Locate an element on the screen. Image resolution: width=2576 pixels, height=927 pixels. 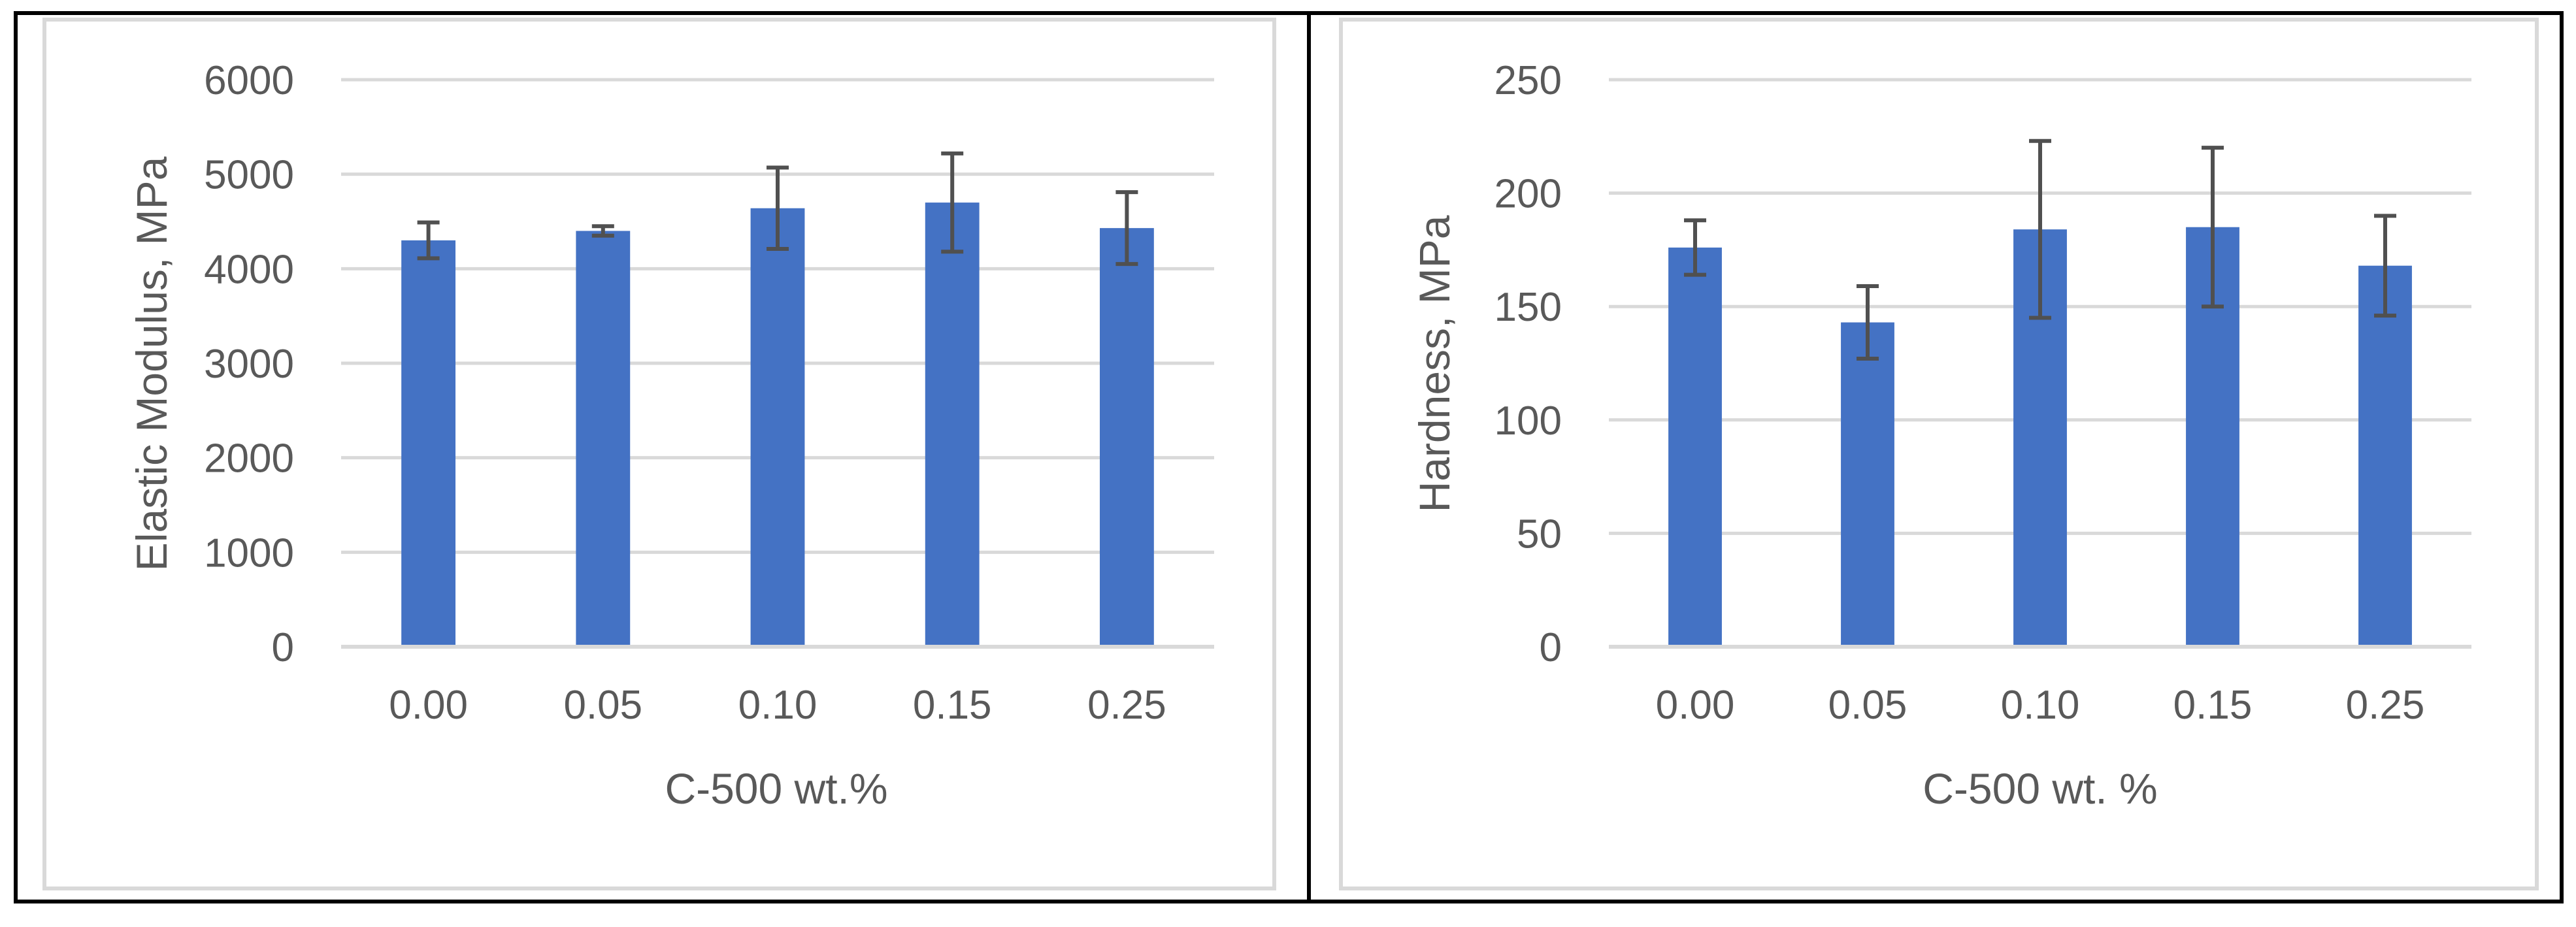
y-axis-label: Hardness, MPa is located at coordinates (1434, 363).